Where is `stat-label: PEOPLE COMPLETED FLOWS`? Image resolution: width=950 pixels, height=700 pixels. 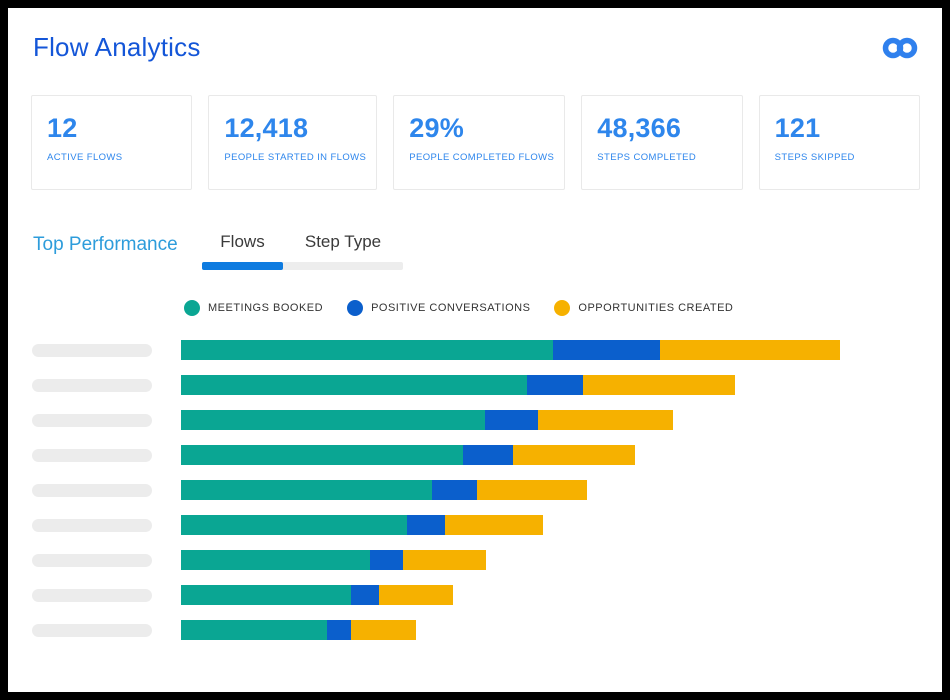
stat-label: PEOPLE COMPLETED FLOWS is located at coordinates (482, 157).